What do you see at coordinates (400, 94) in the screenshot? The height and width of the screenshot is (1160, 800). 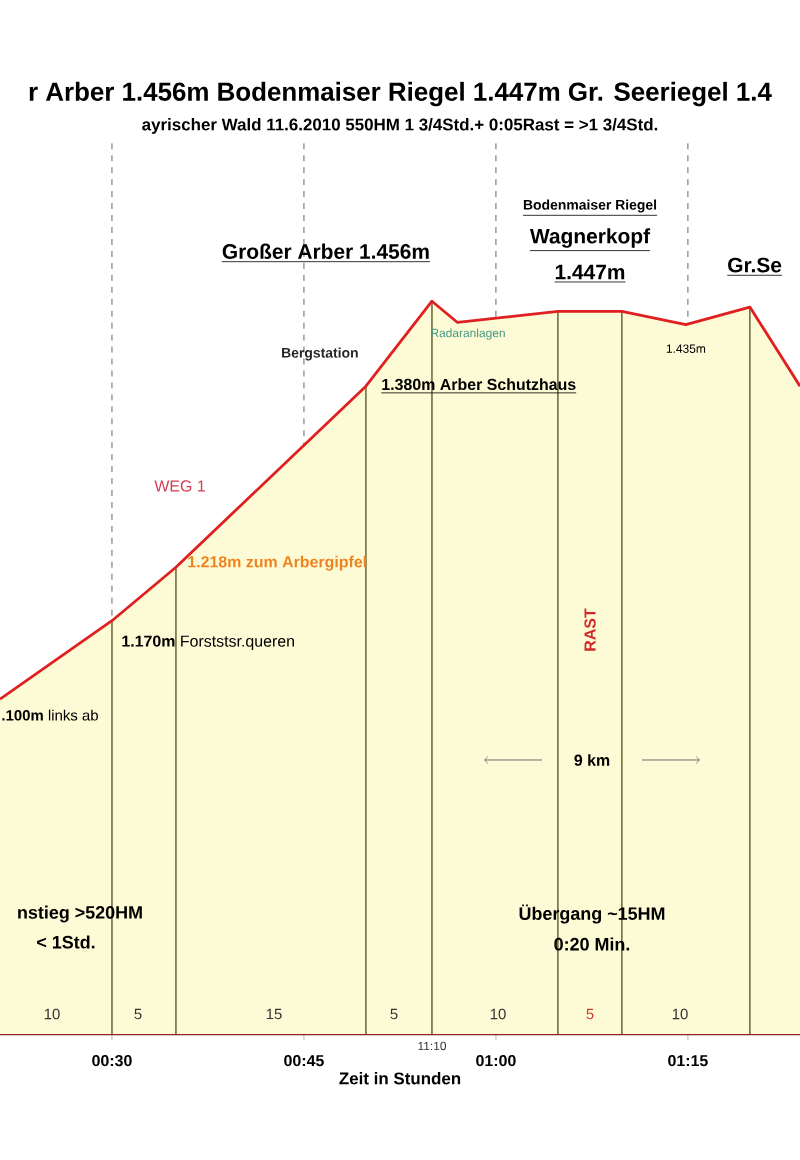 I see `chart-title: r Arber 1.456m Bodenmaiser Riegel 1.447m Gr. Seeriegel 1.4` at bounding box center [400, 94].